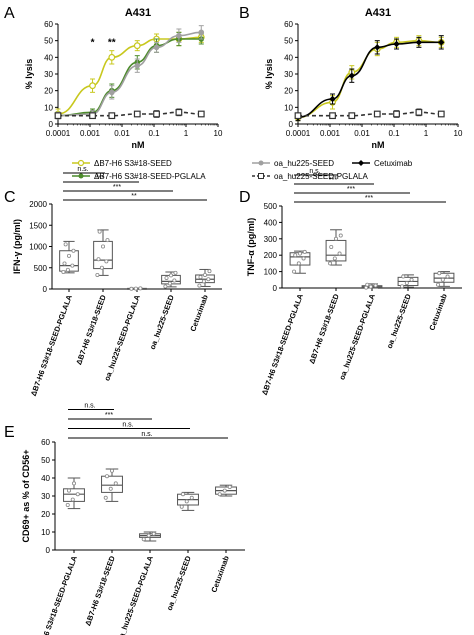 The width and height of the screenshot is (474, 635). I want to click on panel-letter-b: B, so click(244, 13).